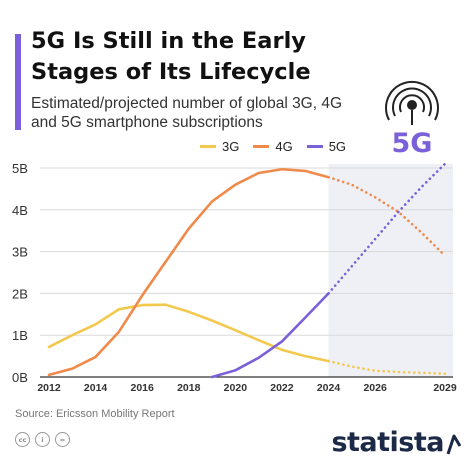 The image size is (474, 474). I want to click on legend-label: 3G, so click(231, 146).